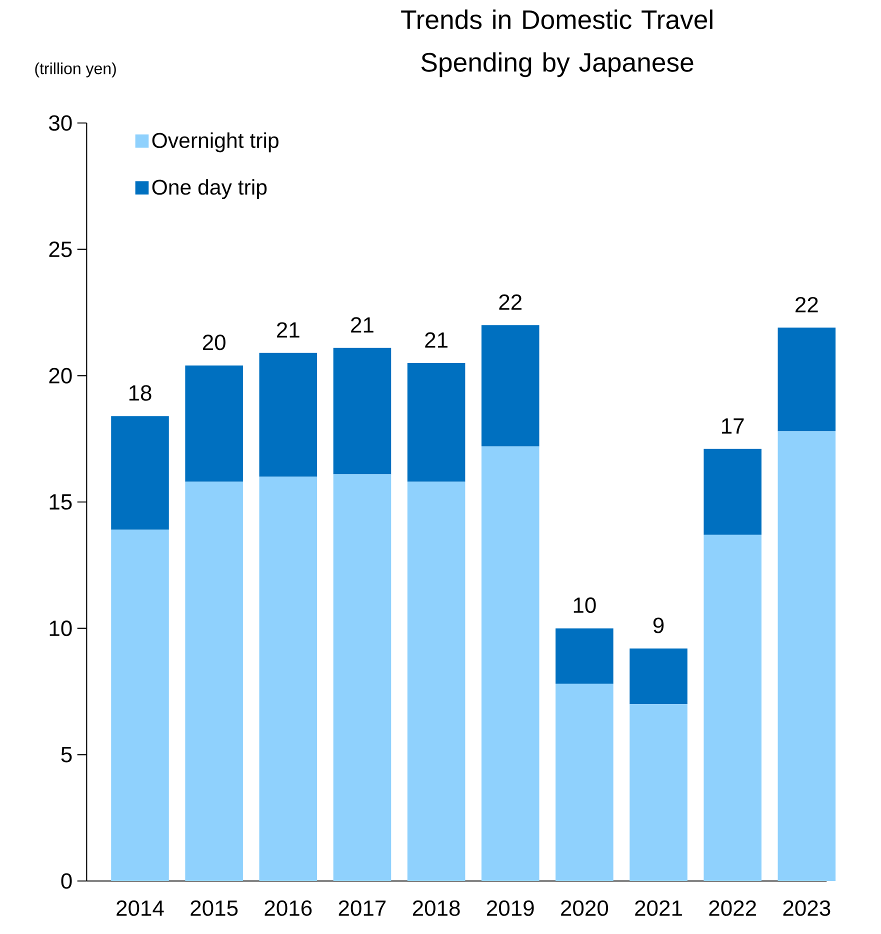  Describe the element at coordinates (214, 342) in the screenshot. I see `total-label: 20` at that location.